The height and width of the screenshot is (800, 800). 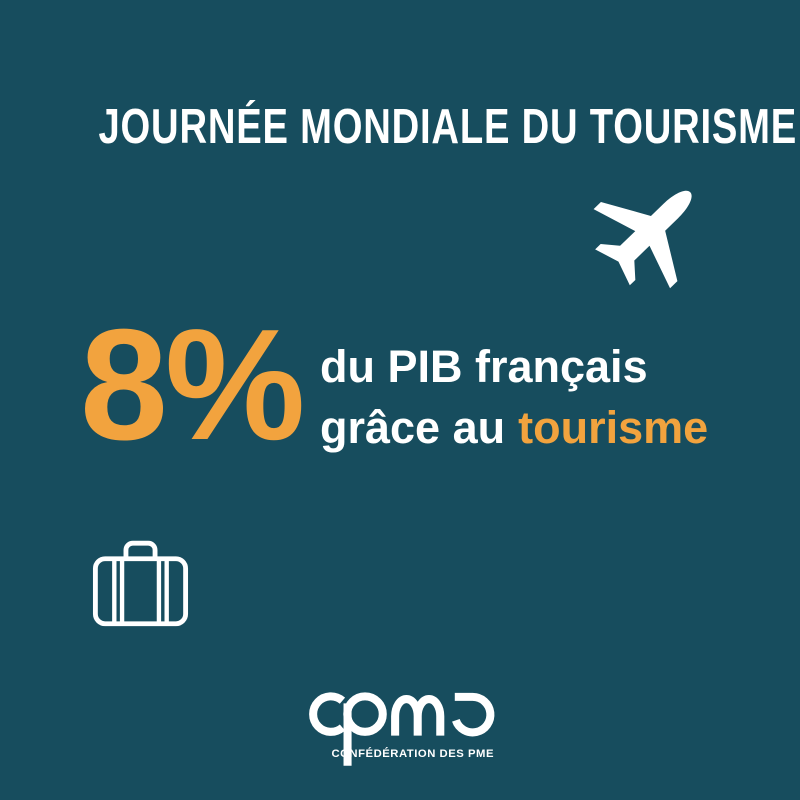 I want to click on stat-description-line1: du PIB français, so click(x=484, y=366).